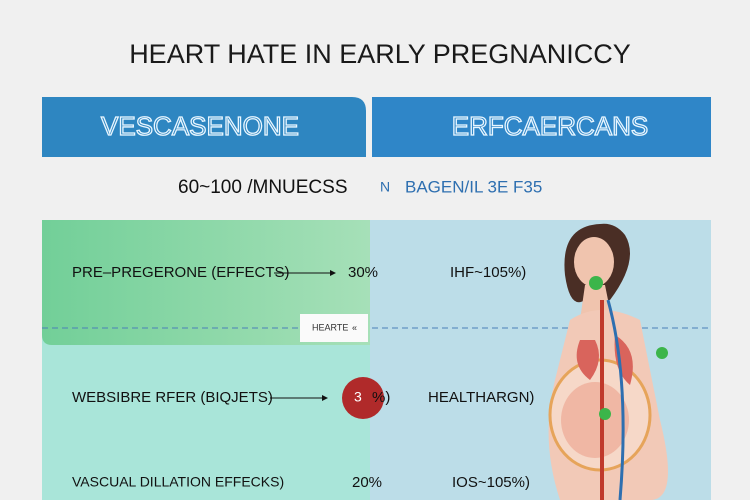 The height and width of the screenshot is (500, 750). Describe the element at coordinates (358, 397) in the screenshot. I see `badge-text: 3` at that location.